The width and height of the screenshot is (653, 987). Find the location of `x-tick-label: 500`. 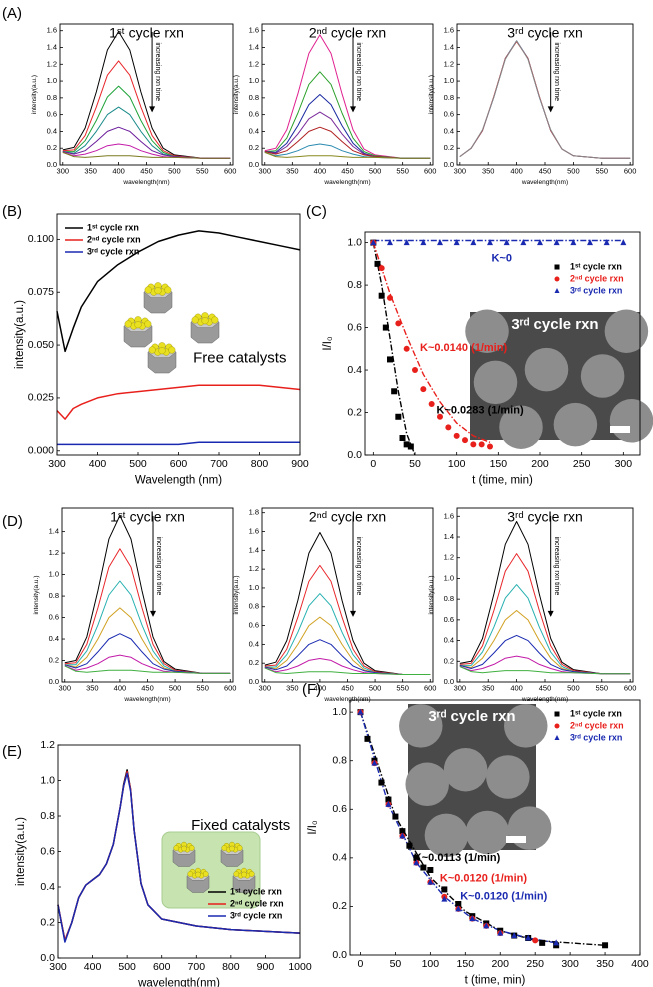

x-tick-label: 500 is located at coordinates (375, 688).